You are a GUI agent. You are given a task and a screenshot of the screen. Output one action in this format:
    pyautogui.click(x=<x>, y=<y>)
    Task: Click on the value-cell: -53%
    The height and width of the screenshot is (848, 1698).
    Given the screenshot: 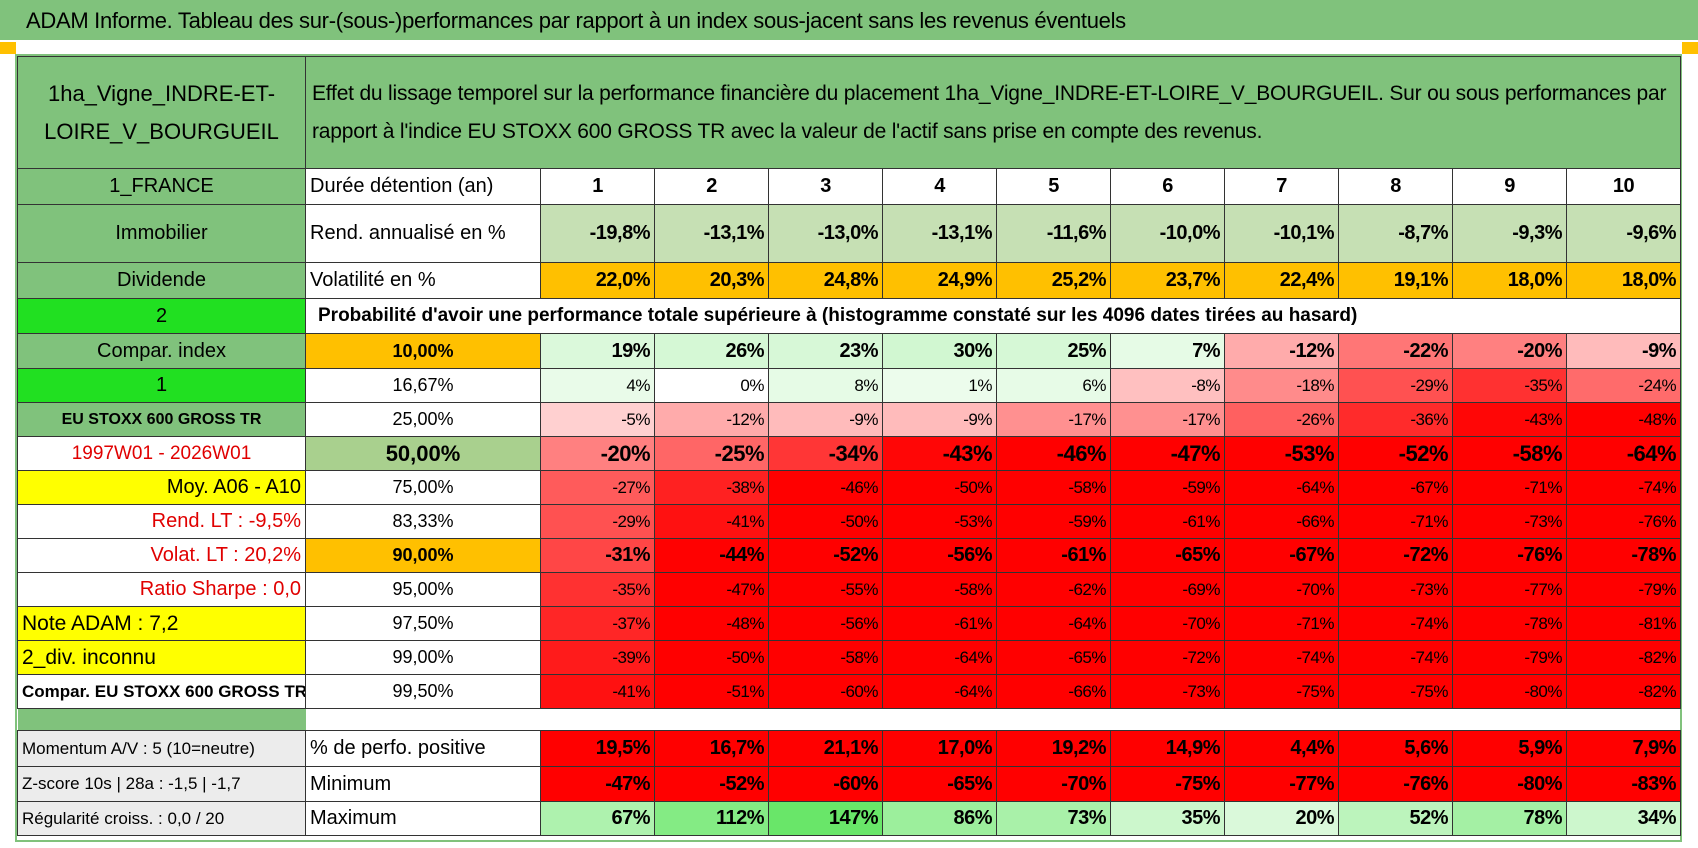 What is the action you would take?
    pyautogui.click(x=939, y=521)
    